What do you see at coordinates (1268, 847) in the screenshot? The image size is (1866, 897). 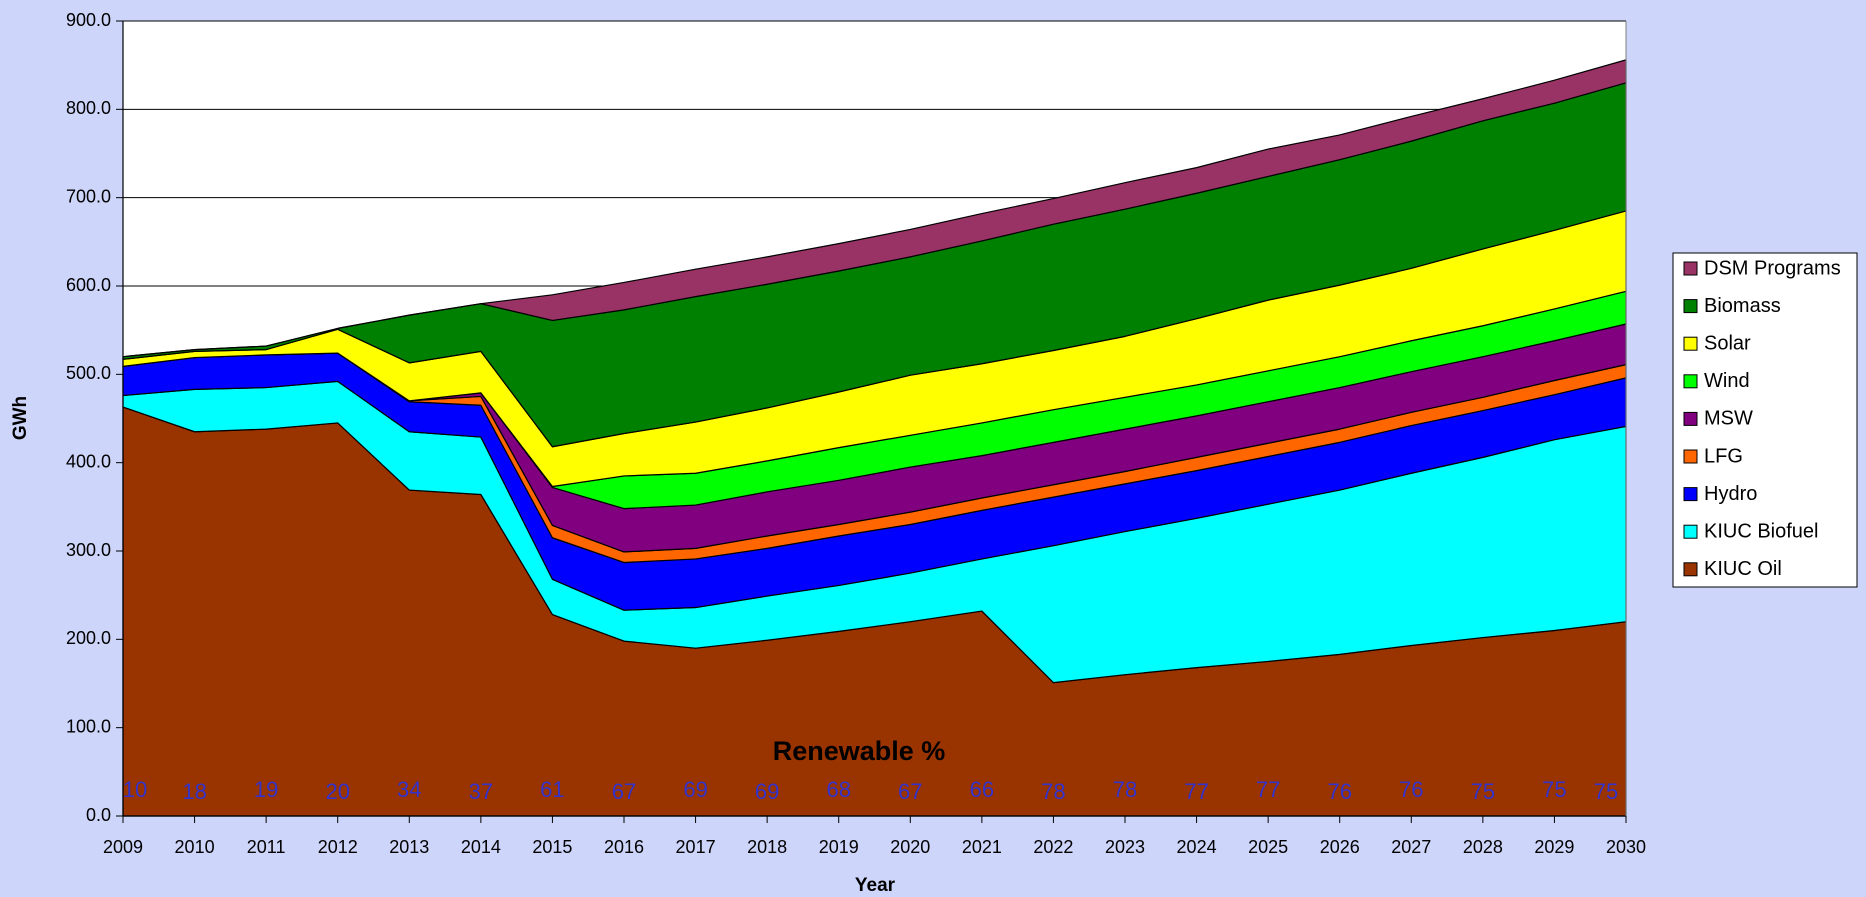 I see `x-tick-label: 2025` at bounding box center [1268, 847].